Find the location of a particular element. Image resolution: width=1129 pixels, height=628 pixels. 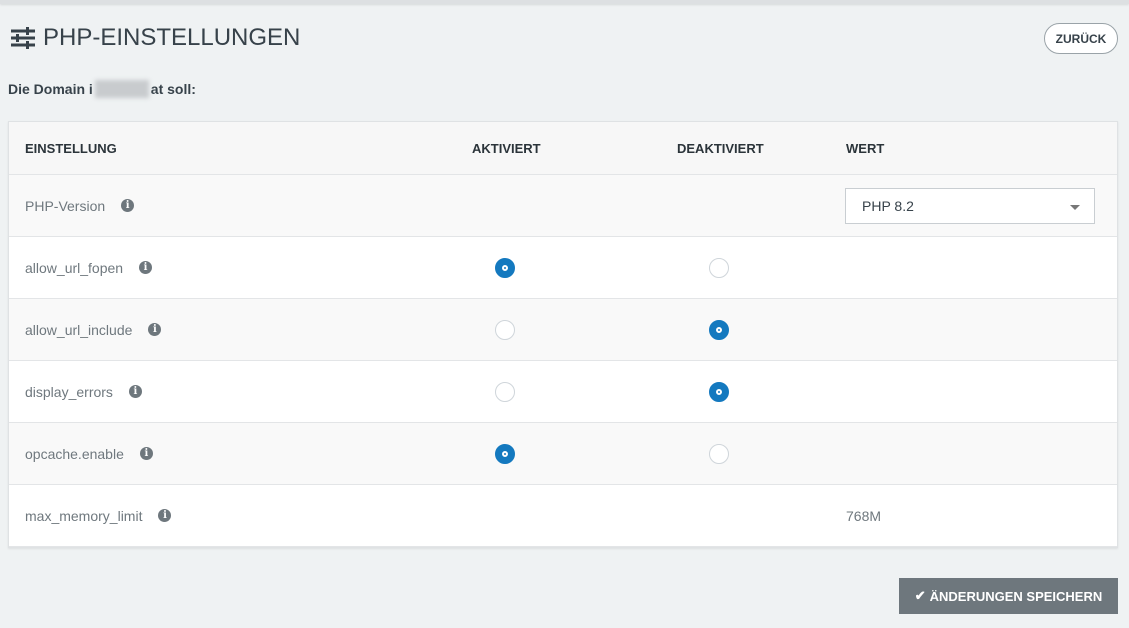

top-bar is located at coordinates (564, 2).